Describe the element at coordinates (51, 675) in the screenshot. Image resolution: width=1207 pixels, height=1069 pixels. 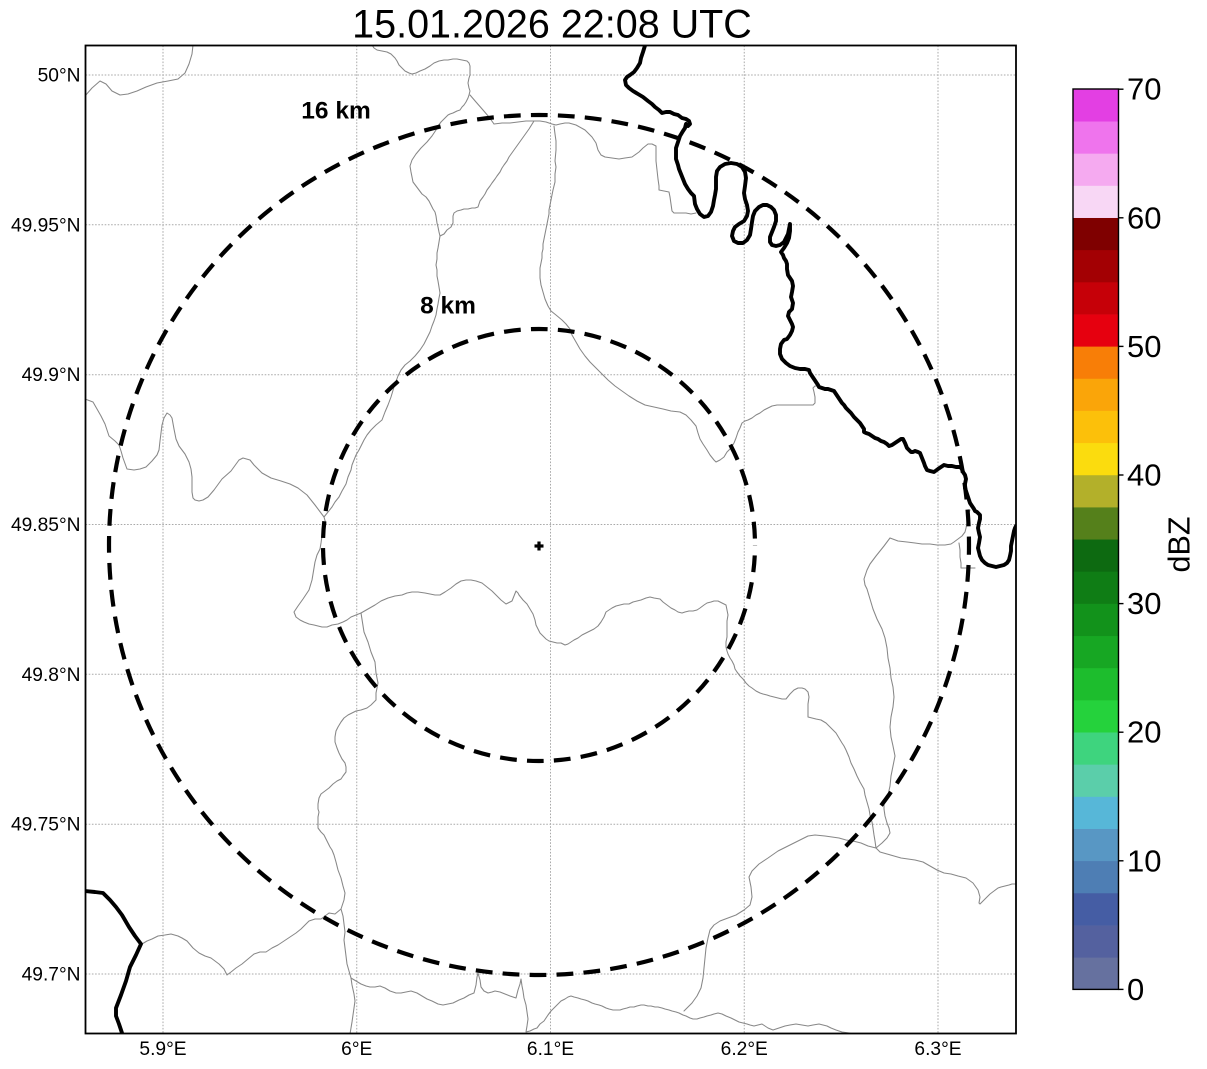
I see `svg-text: 49.8°N` at that location.